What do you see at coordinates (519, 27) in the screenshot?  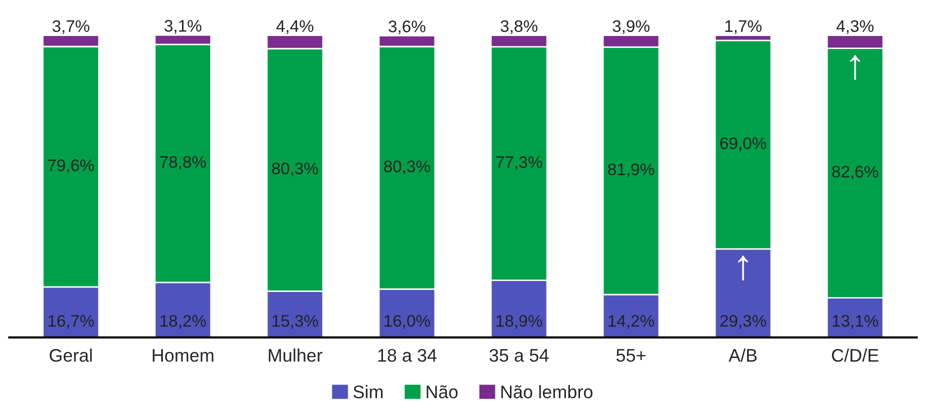 I see `data-label: 3,8%` at bounding box center [519, 27].